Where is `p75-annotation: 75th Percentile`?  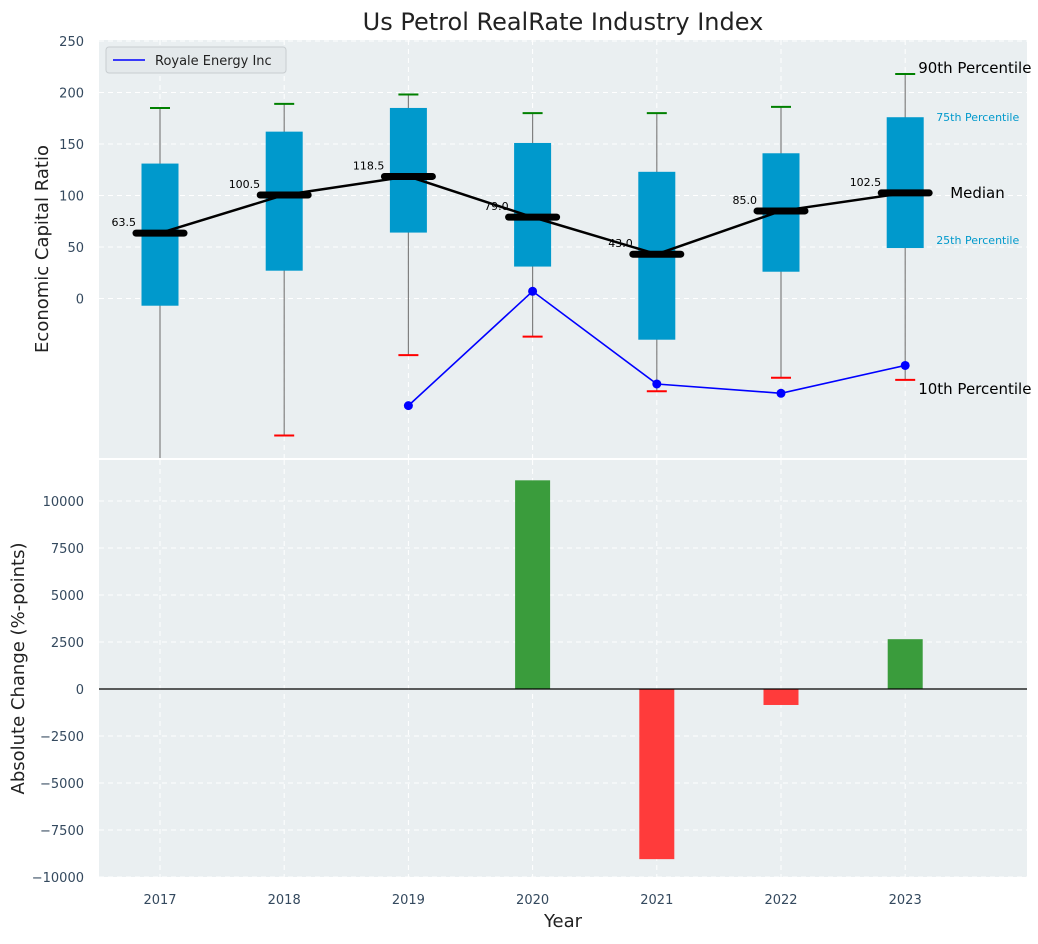 p75-annotation: 75th Percentile is located at coordinates (977, 117).